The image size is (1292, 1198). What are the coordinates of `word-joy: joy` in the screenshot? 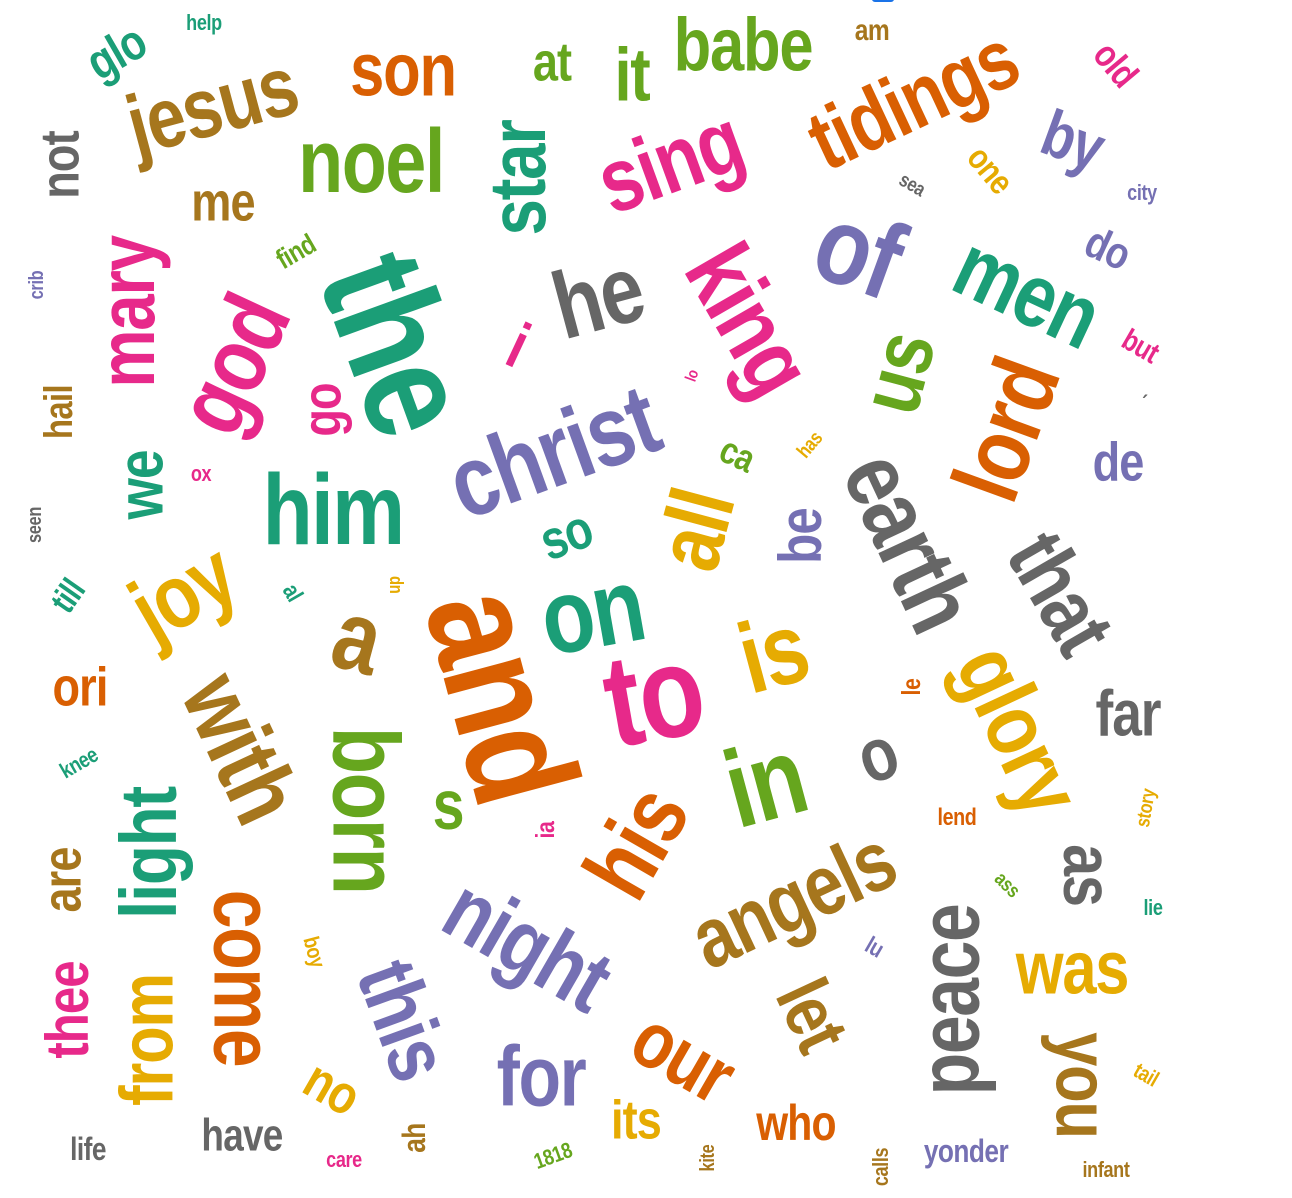 It's located at (183, 593).